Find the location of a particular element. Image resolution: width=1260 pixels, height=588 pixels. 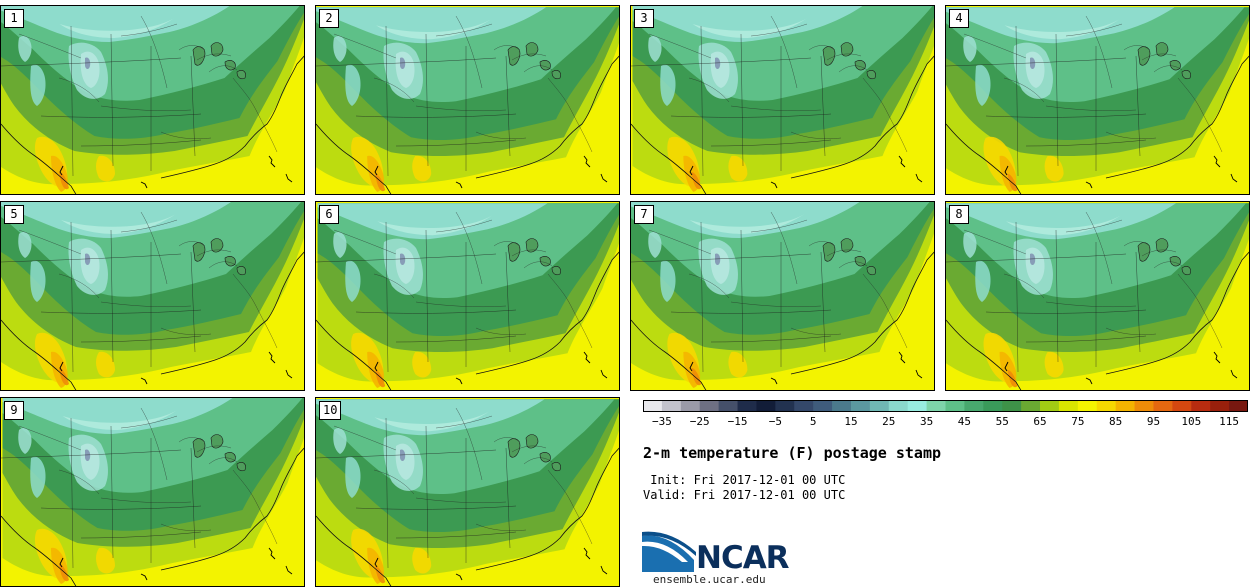

member-label: 7 is located at coordinates (644, 214).